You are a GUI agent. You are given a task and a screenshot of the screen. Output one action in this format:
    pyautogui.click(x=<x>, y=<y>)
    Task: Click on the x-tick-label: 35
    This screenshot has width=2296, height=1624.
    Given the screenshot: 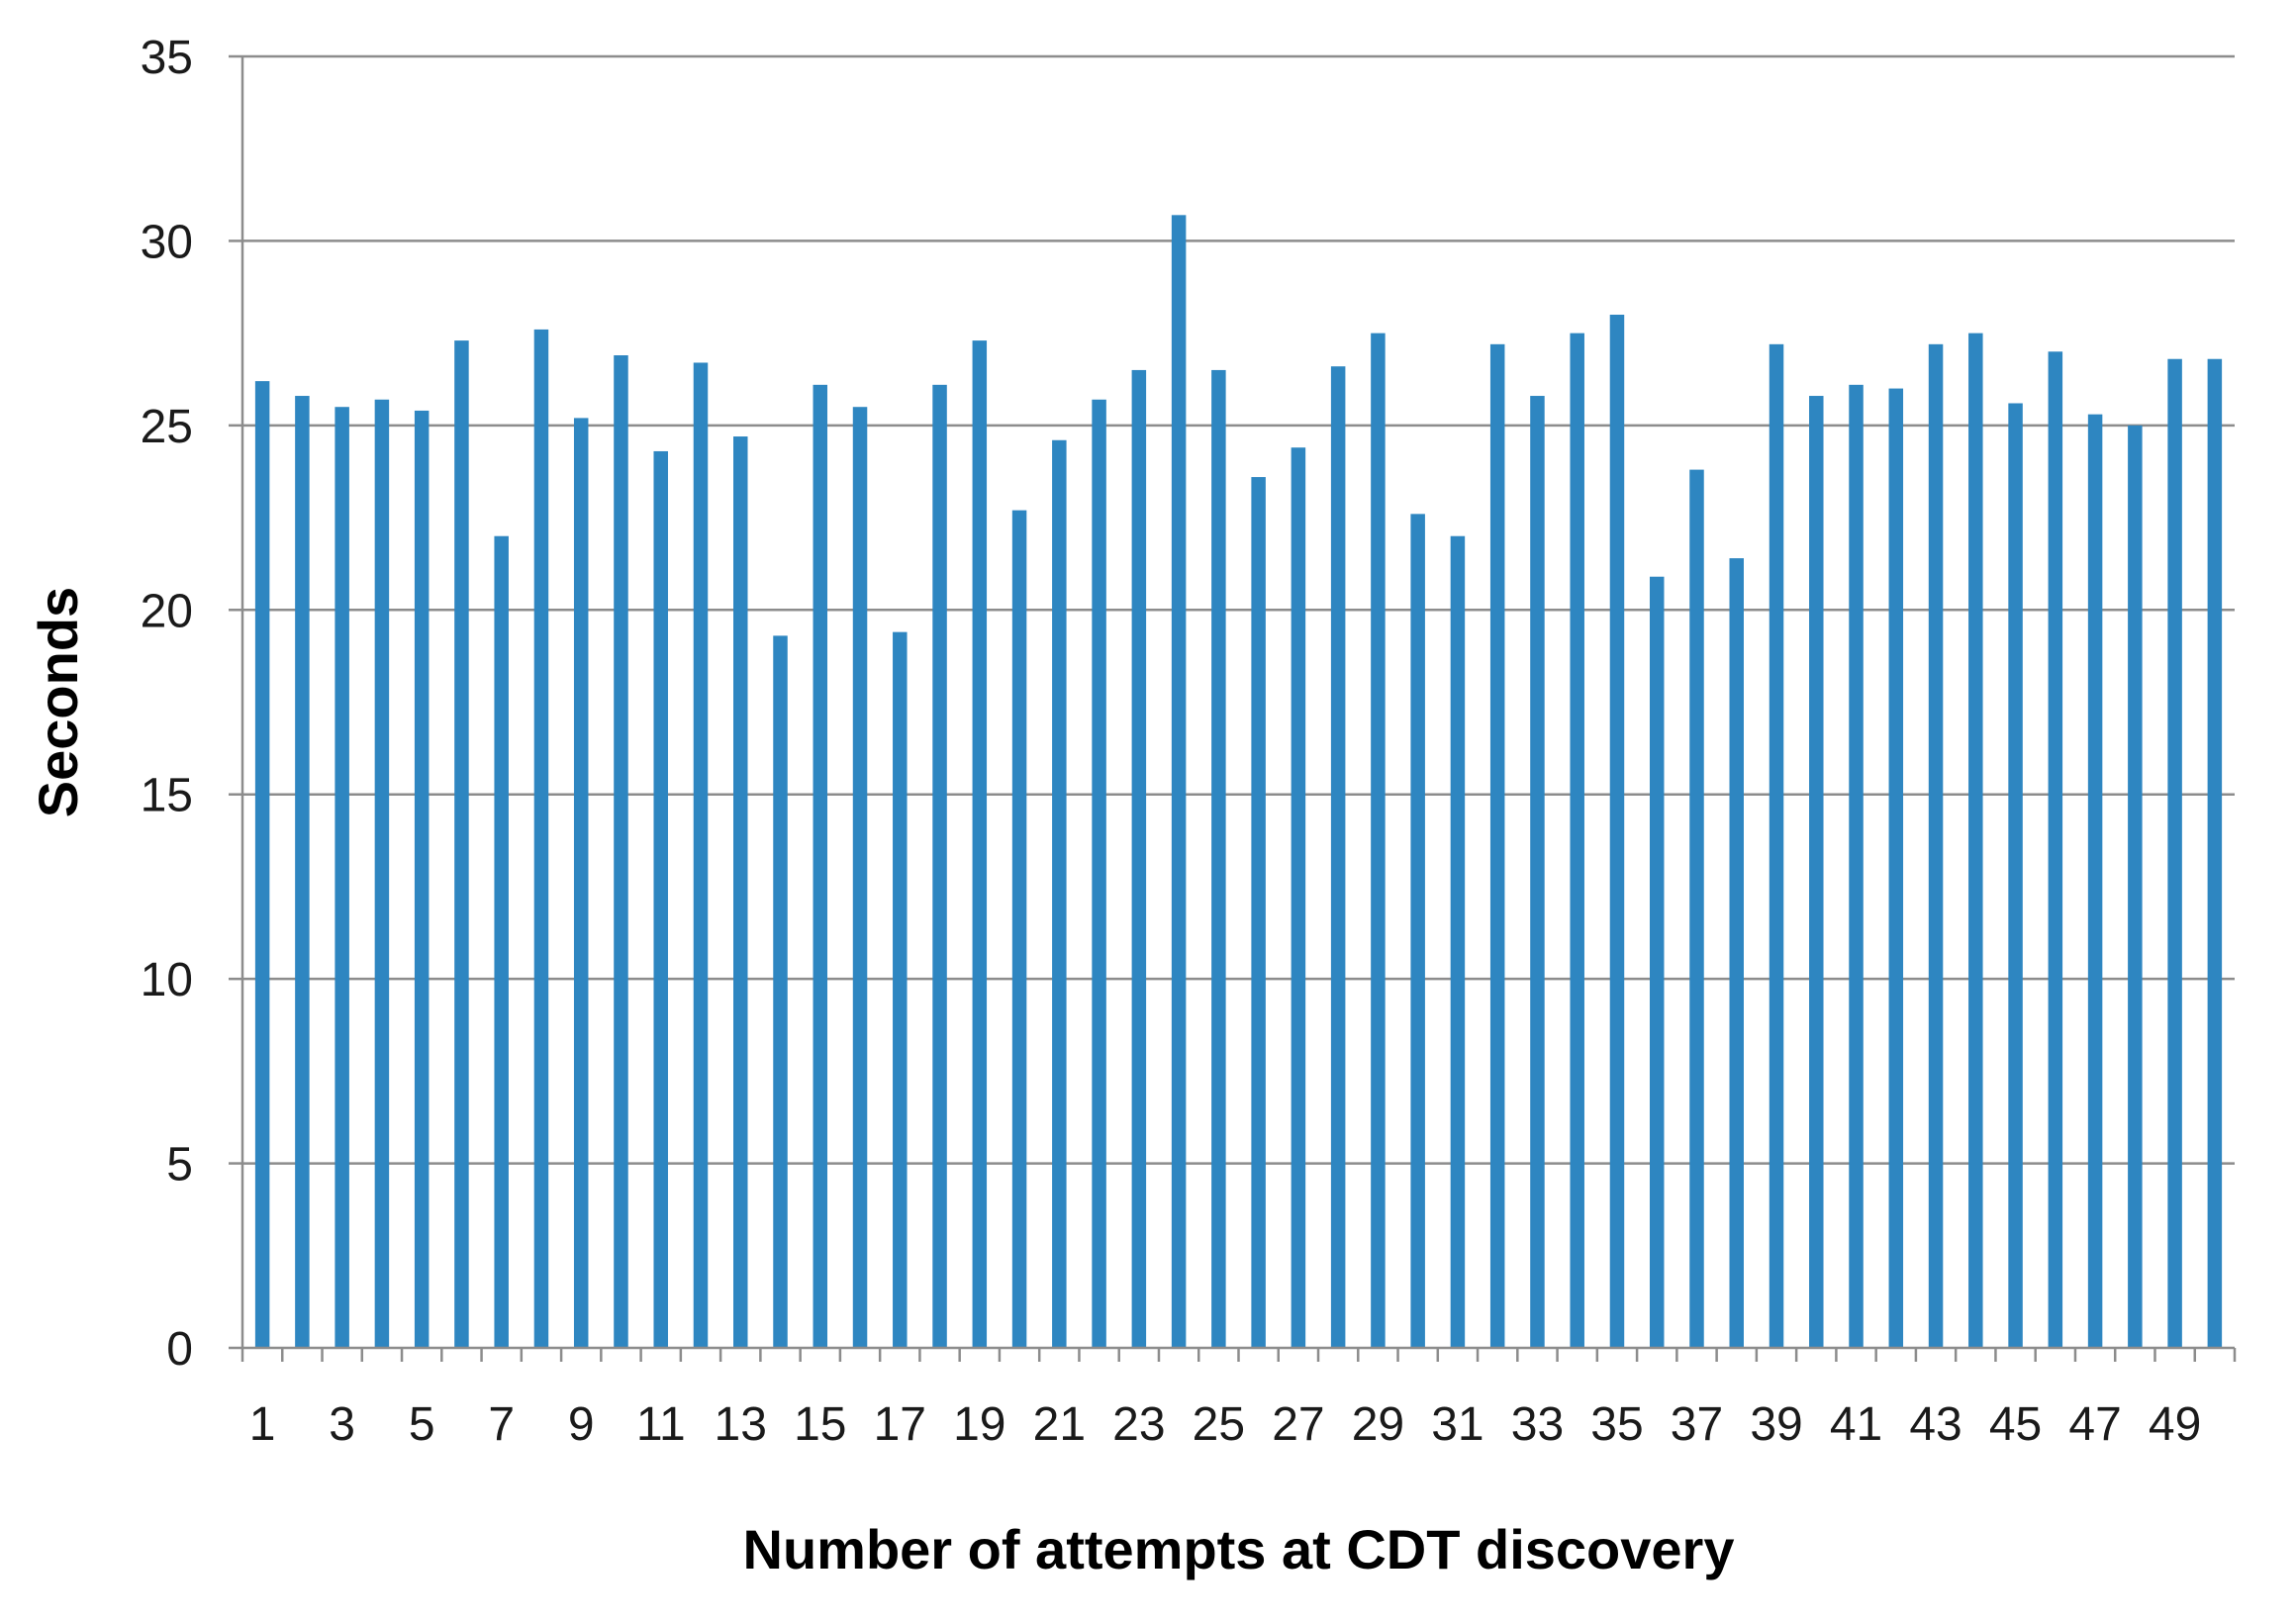 What is the action you would take?
    pyautogui.click(x=1616, y=1424)
    